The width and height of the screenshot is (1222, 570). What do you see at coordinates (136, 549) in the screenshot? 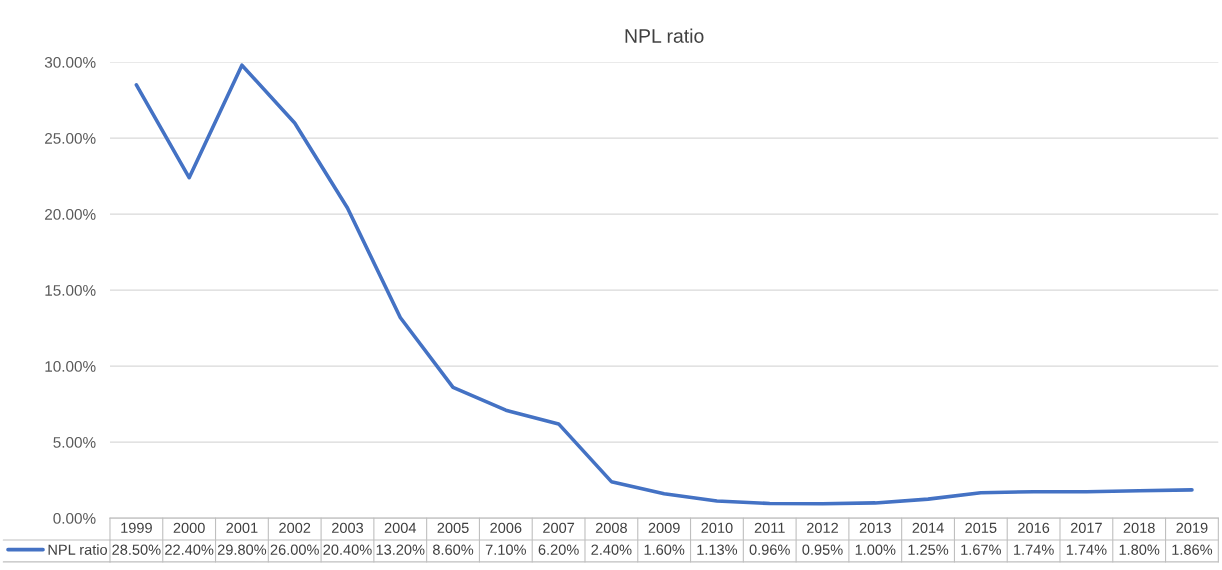
I see `data-label: 28.50%` at bounding box center [136, 549].